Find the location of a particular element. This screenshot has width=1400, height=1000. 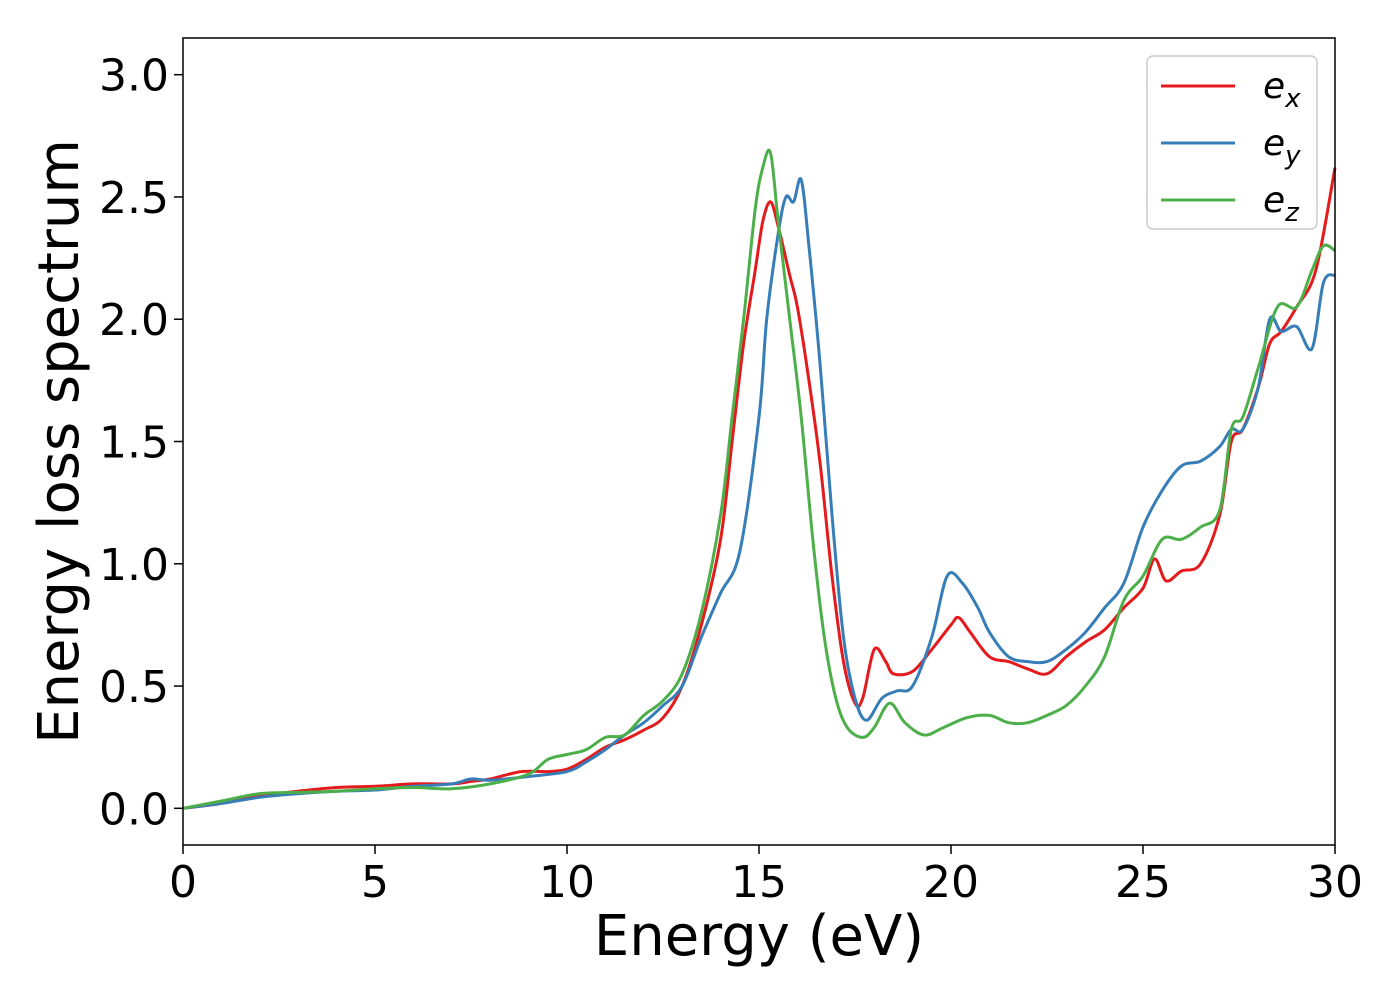

y-axis-title: Energy loss spectrum is located at coordinates (59, 441).